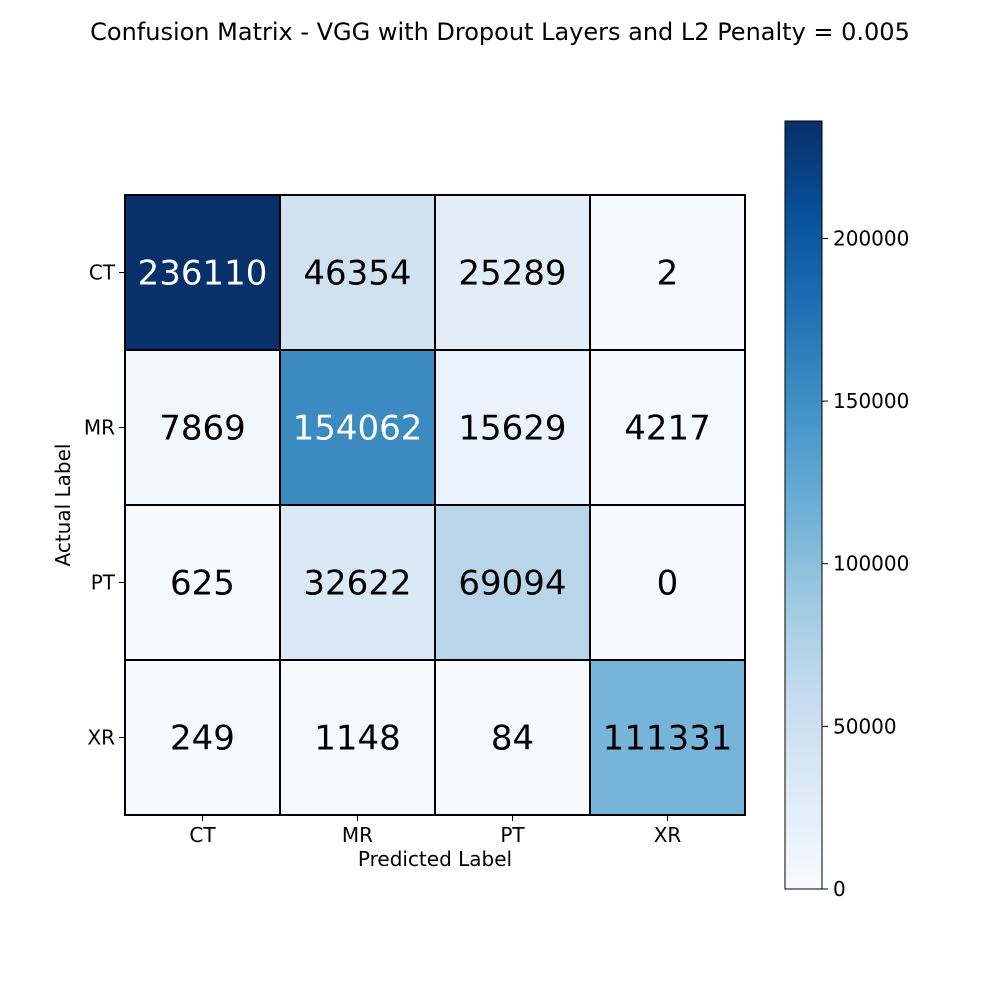 This screenshot has height=1000, width=1000. I want to click on y-axis-ticks: CT MR PT XR, so click(104, 505).